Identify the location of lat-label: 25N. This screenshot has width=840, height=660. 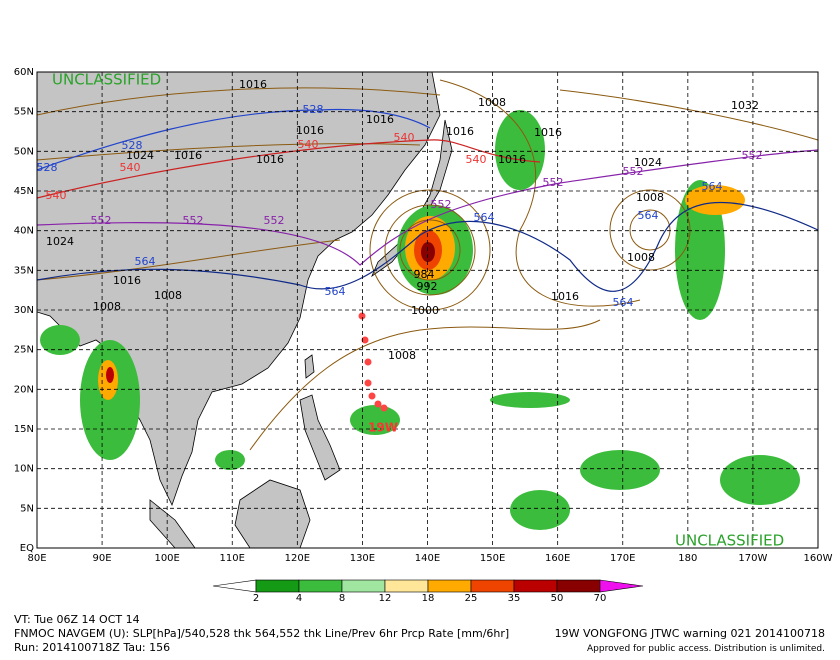
(24, 350).